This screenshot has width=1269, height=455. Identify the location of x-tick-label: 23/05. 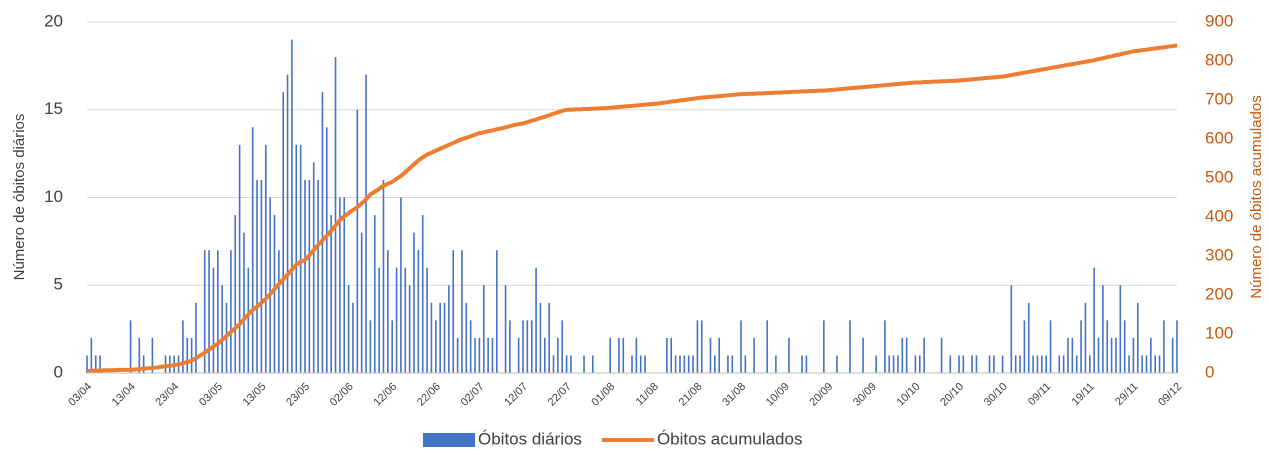
(298, 395).